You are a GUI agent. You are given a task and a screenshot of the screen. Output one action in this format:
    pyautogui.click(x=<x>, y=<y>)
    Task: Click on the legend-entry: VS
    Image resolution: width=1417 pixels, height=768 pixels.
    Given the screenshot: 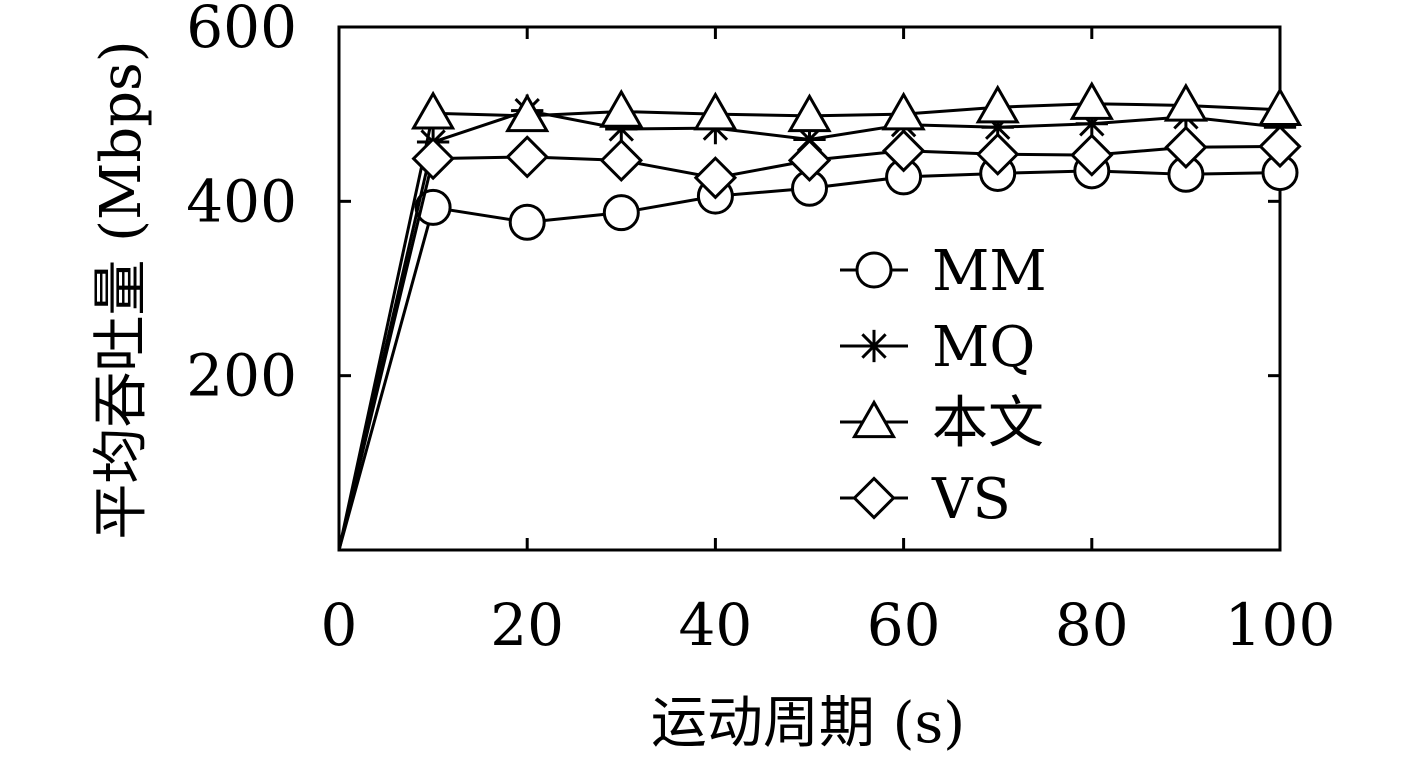 What is the action you would take?
    pyautogui.click(x=925, y=499)
    